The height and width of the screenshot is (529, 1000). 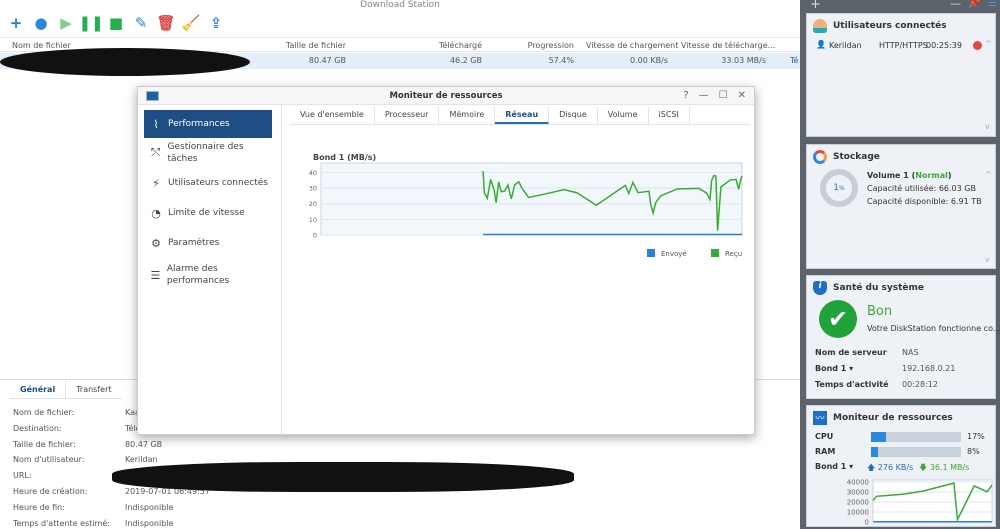 I want to click on monitor-app-icon, so click(x=152, y=96).